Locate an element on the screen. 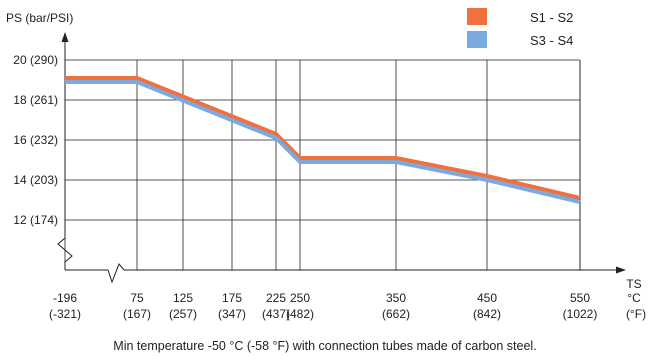  y-tick-label: 20 (290) is located at coordinates (35, 60).